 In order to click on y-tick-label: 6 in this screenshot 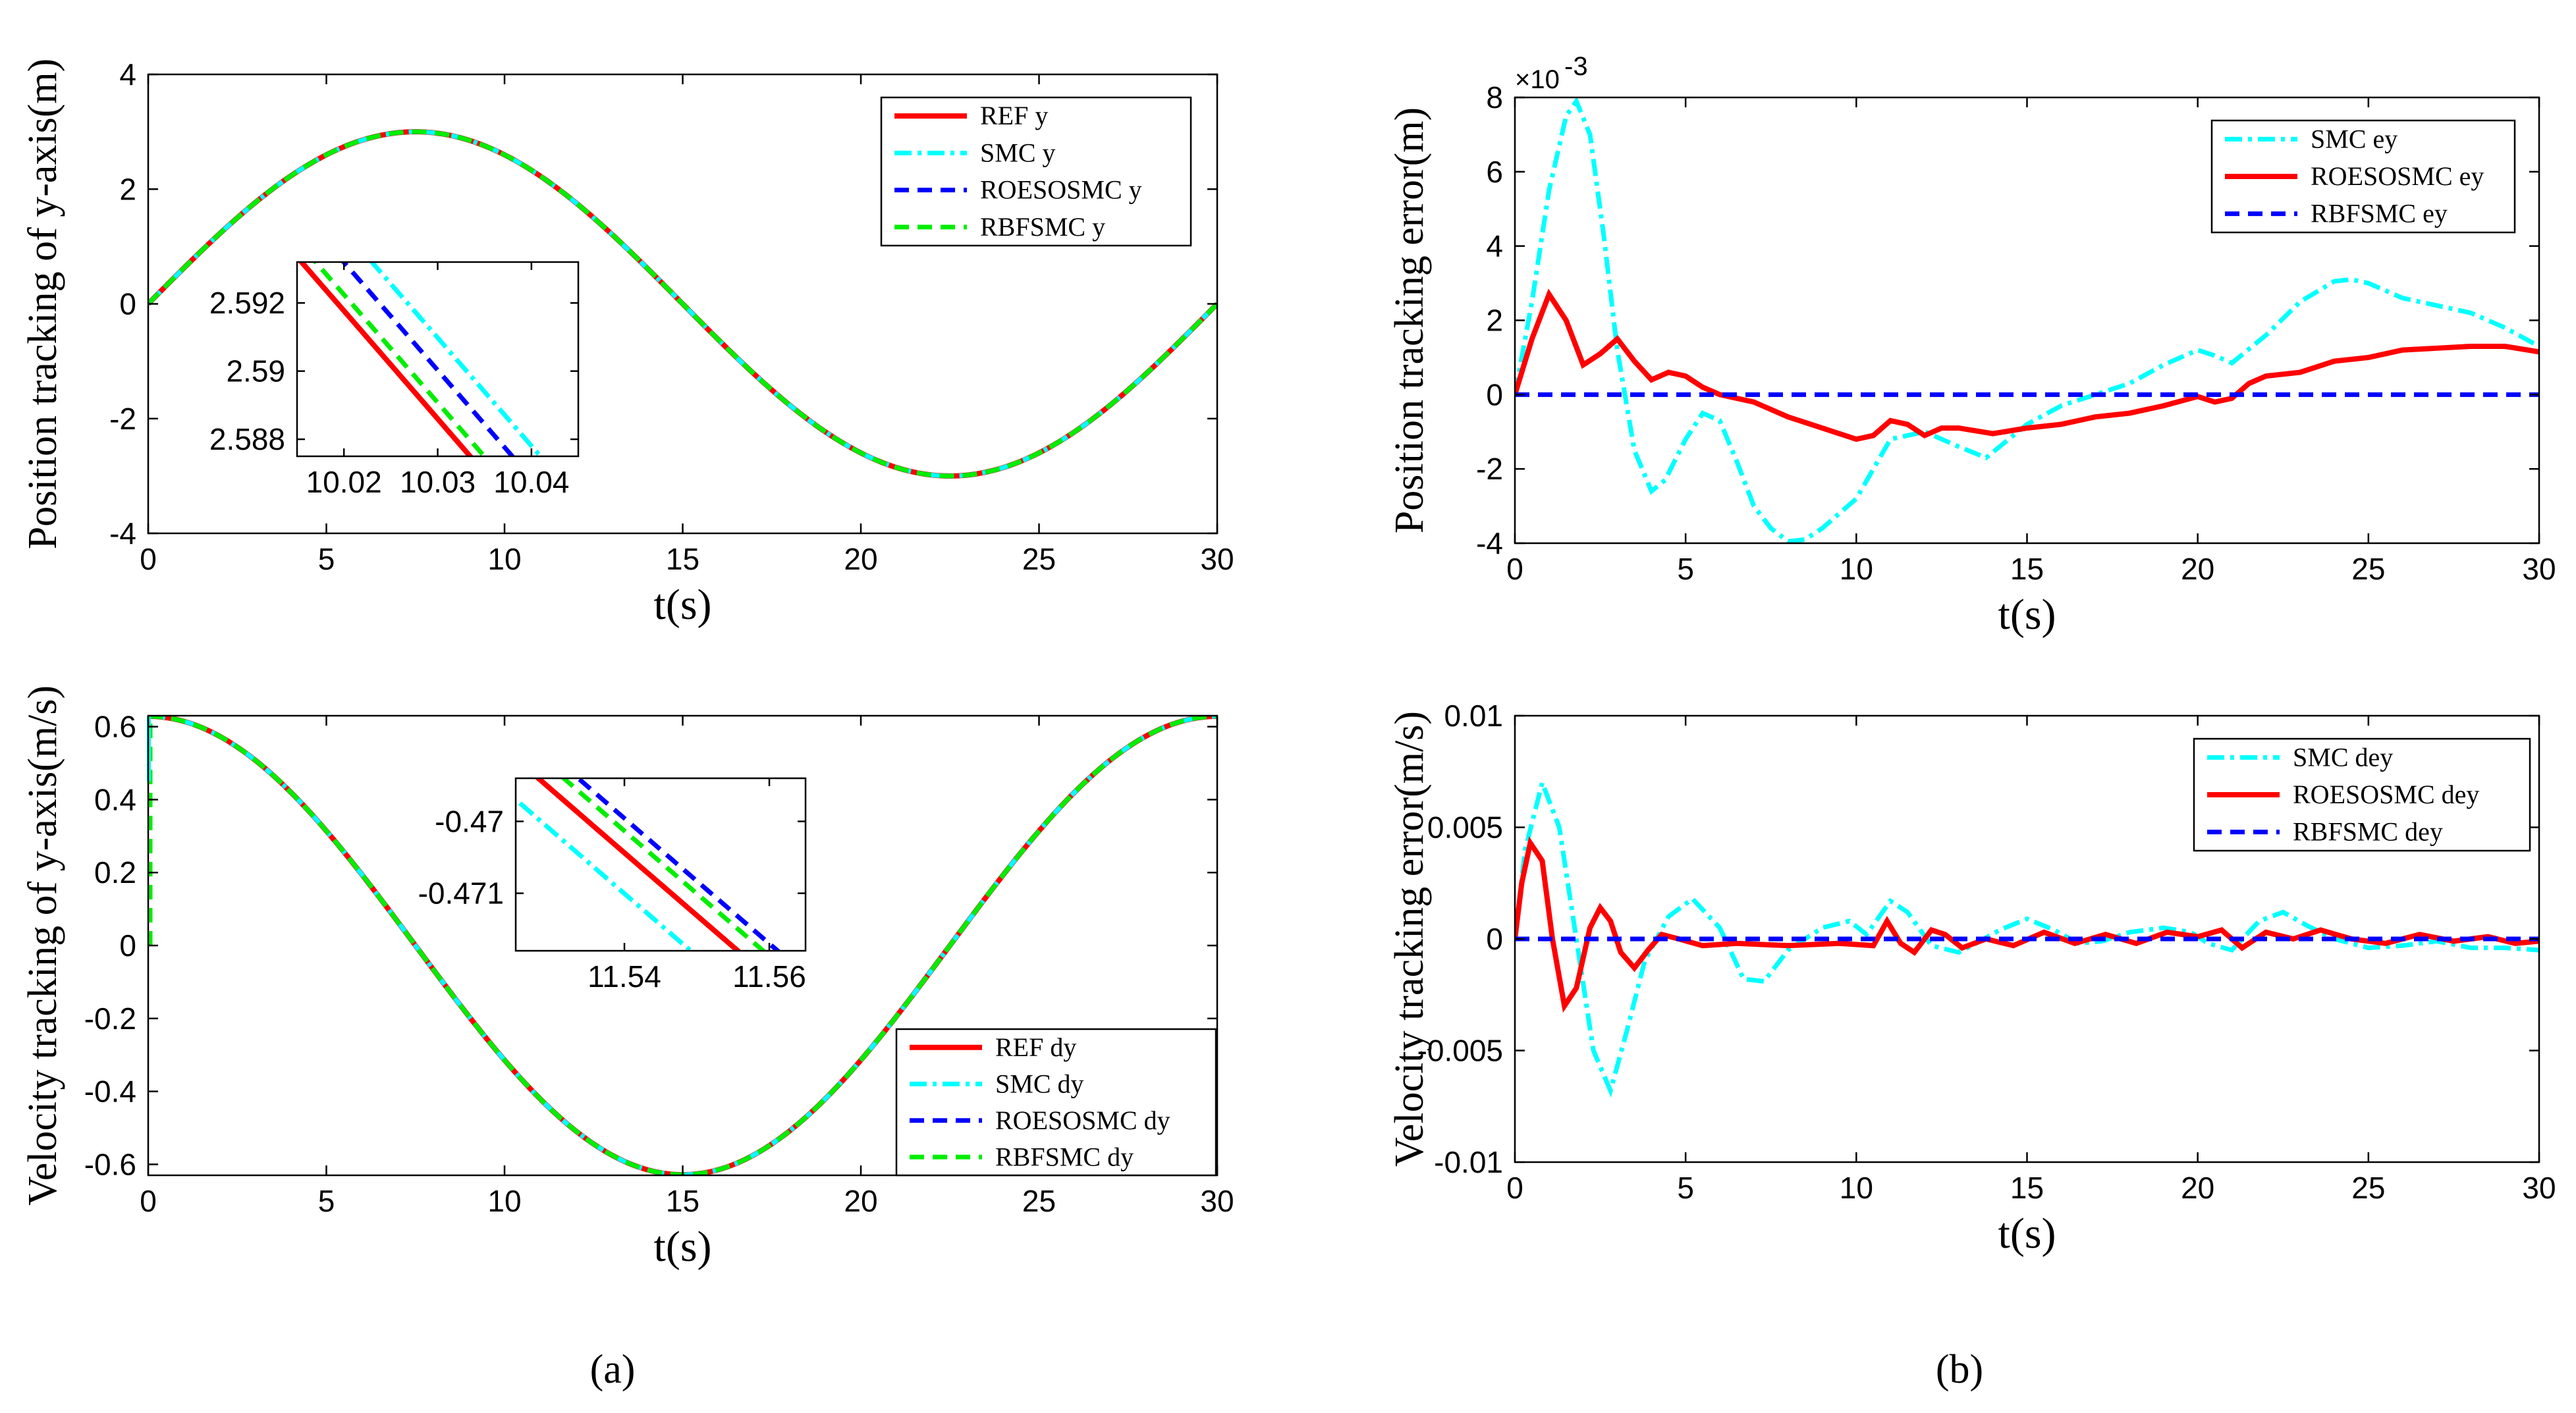, I will do `click(1494, 172)`.